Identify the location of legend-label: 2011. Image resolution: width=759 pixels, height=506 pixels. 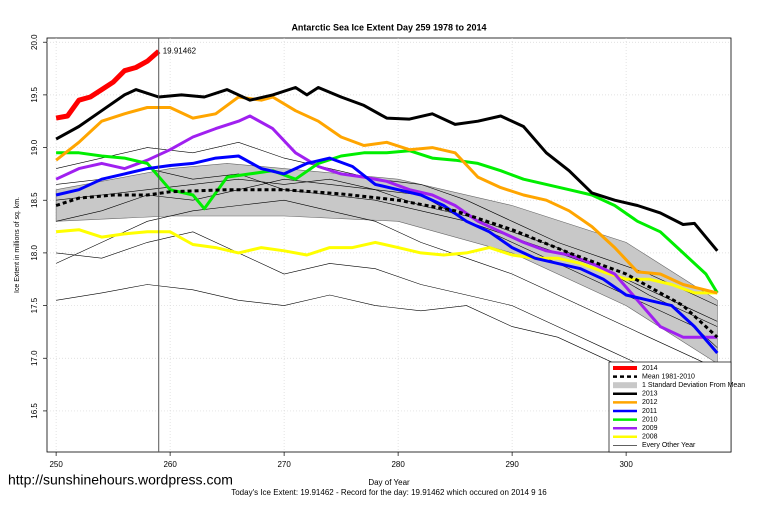
(649, 411).